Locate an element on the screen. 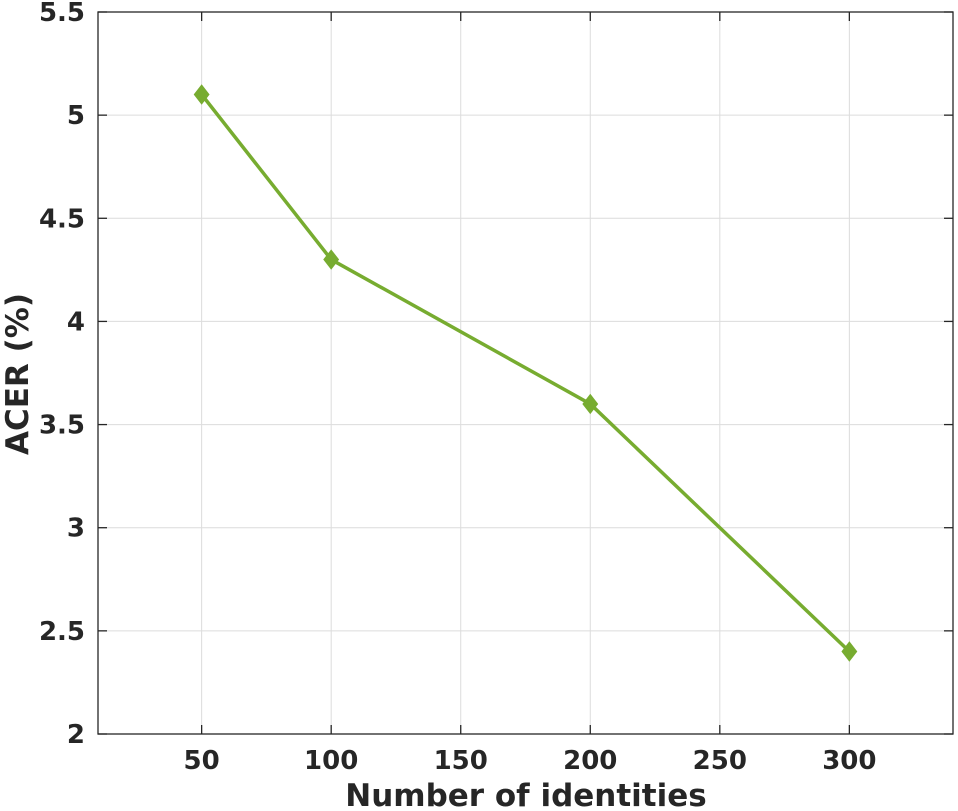  y-tick-label: 3 is located at coordinates (76, 529).